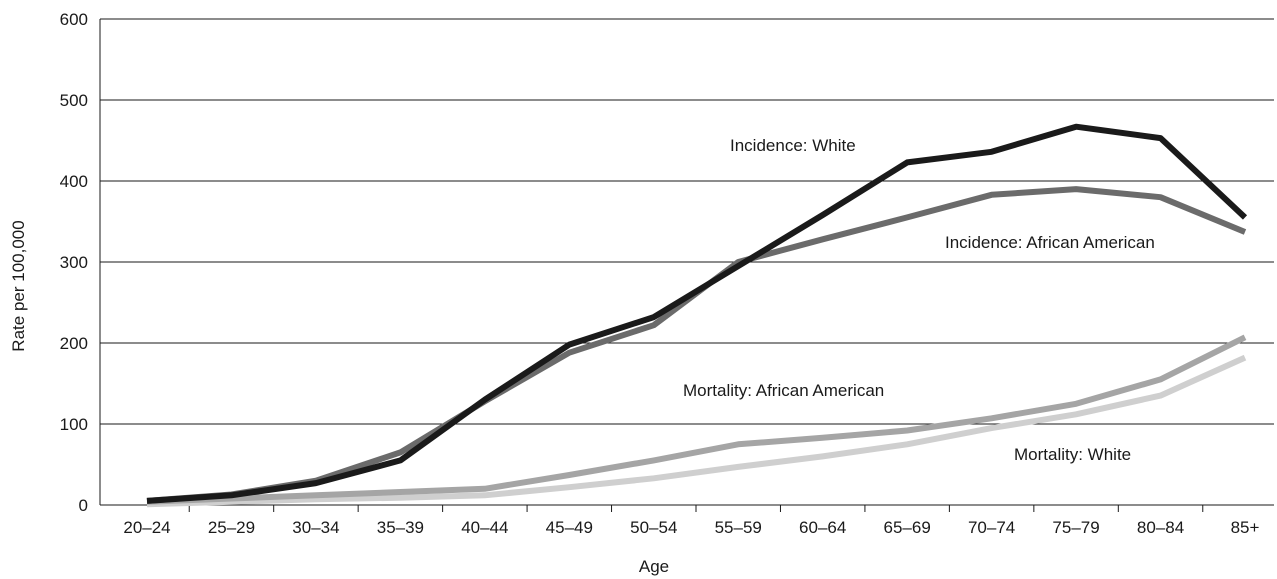 The image size is (1277, 579). I want to click on x-tick-label: 60–64, so click(822, 527).